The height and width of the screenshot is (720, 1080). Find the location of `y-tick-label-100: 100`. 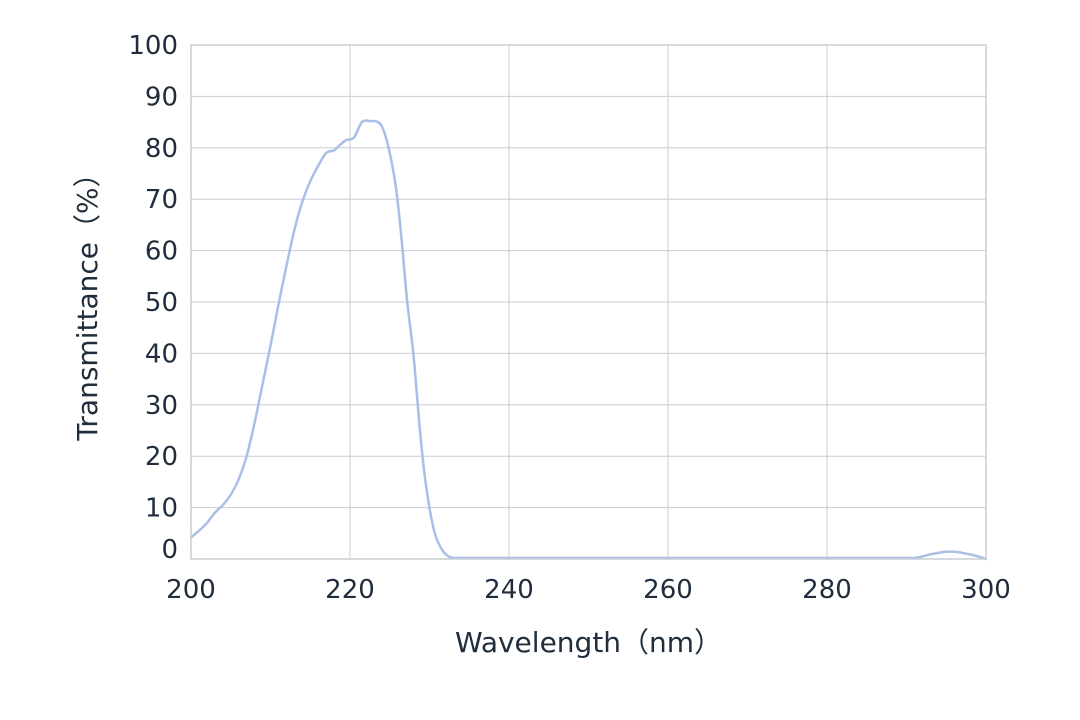

y-tick-label-100: 100 is located at coordinates (153, 46).